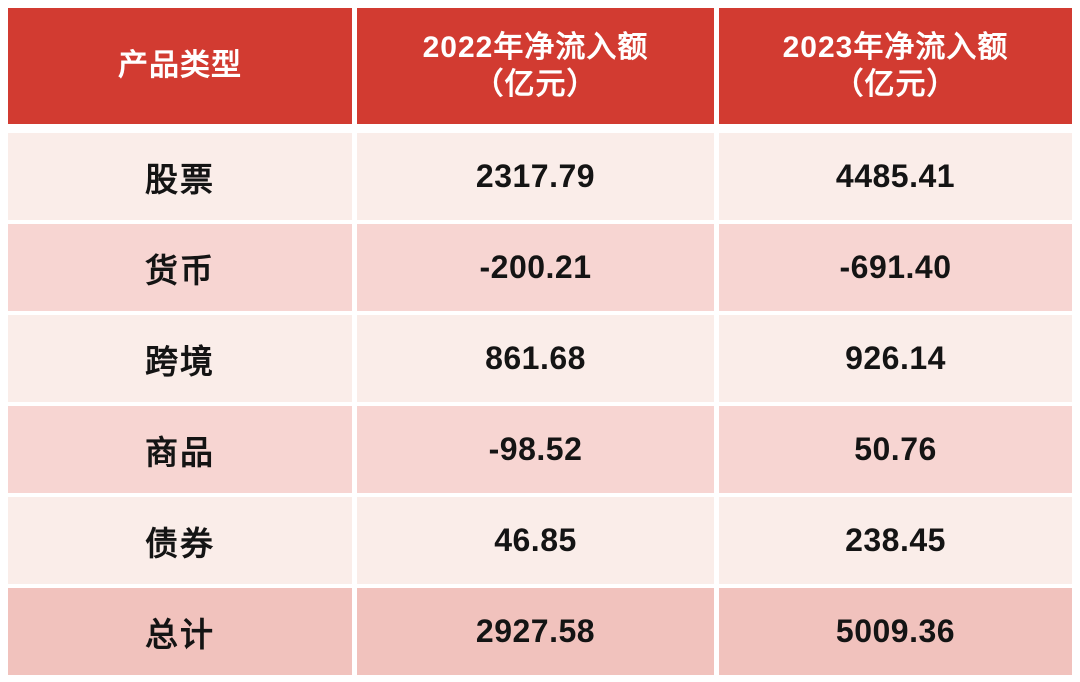 Image resolution: width=1080 pixels, height=682 pixels. I want to click on row-label: 股票, so click(180, 176).